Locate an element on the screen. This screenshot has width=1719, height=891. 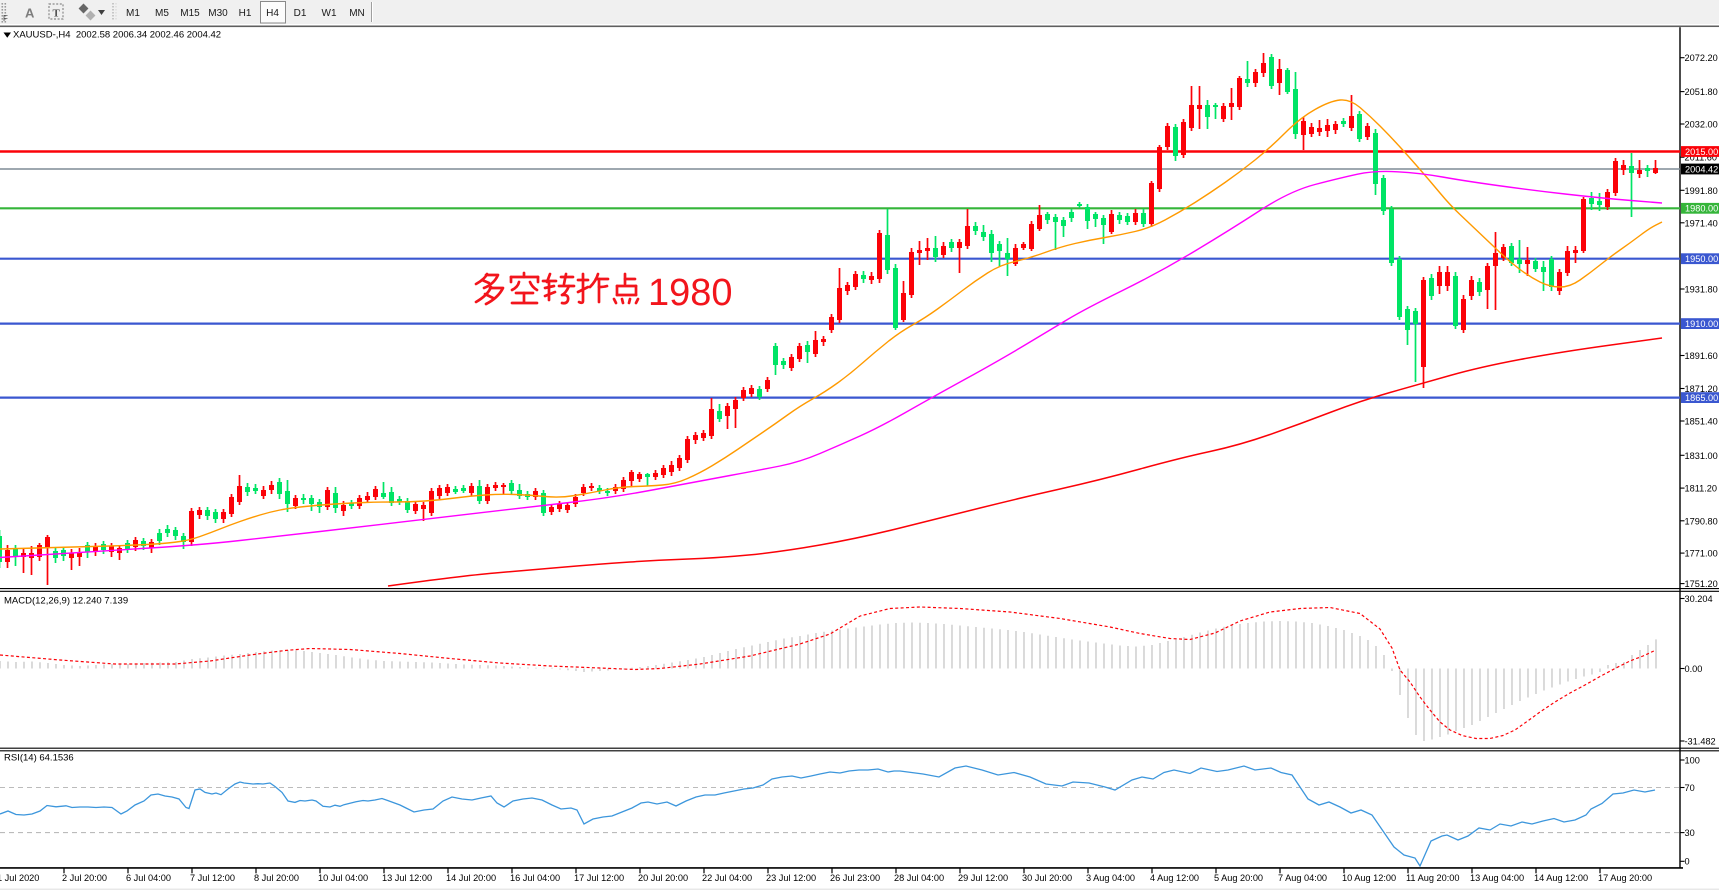
svg-text: 1931.80 is located at coordinates (1701, 290).